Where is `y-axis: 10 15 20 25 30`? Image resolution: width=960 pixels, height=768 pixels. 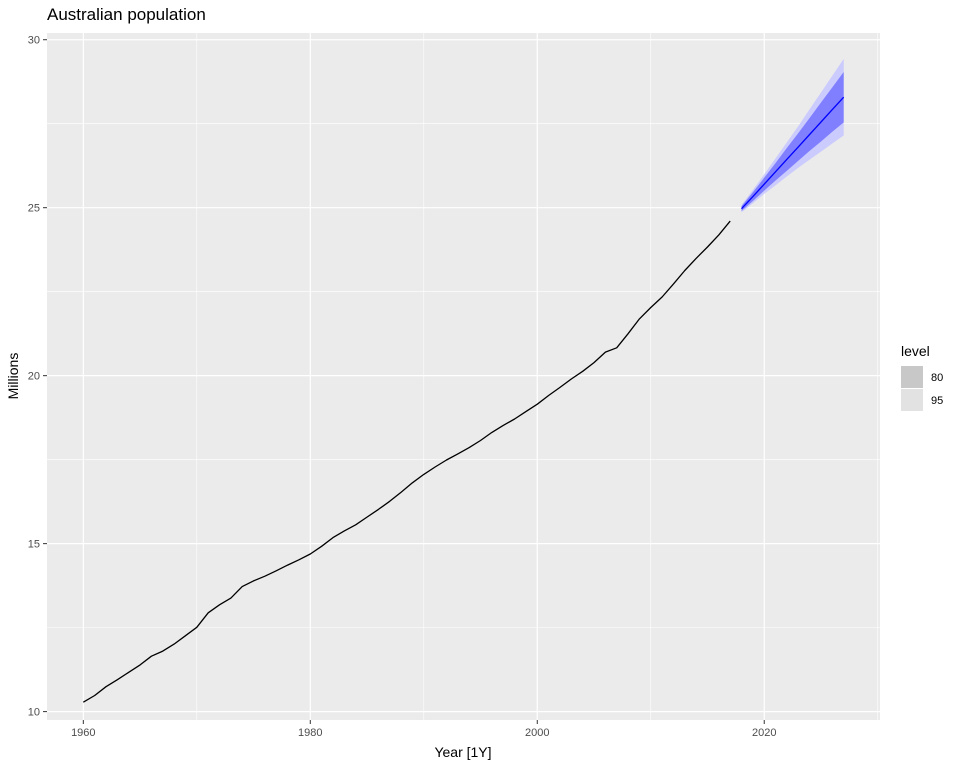
y-axis: 10 15 20 25 30 is located at coordinates (37, 377).